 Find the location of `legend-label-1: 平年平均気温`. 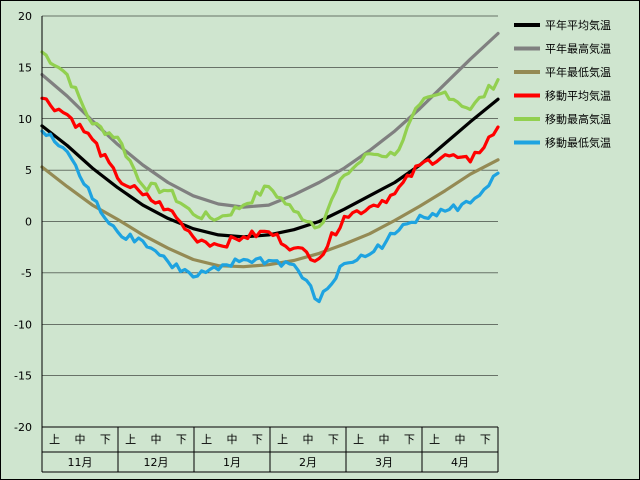

legend-label-1: 平年平均気温 is located at coordinates (578, 25).